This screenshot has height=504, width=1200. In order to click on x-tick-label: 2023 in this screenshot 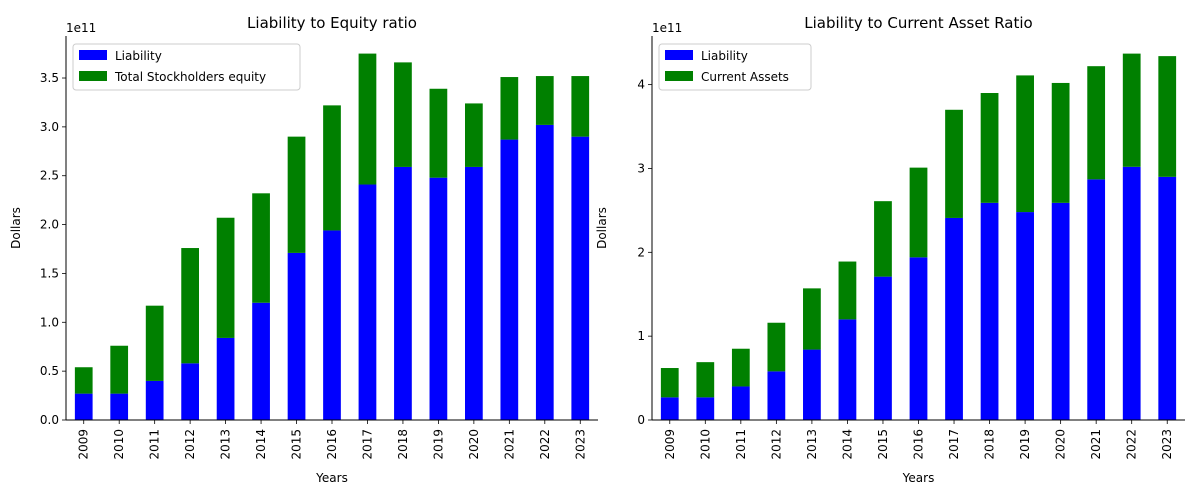, I will do `click(580, 444)`.